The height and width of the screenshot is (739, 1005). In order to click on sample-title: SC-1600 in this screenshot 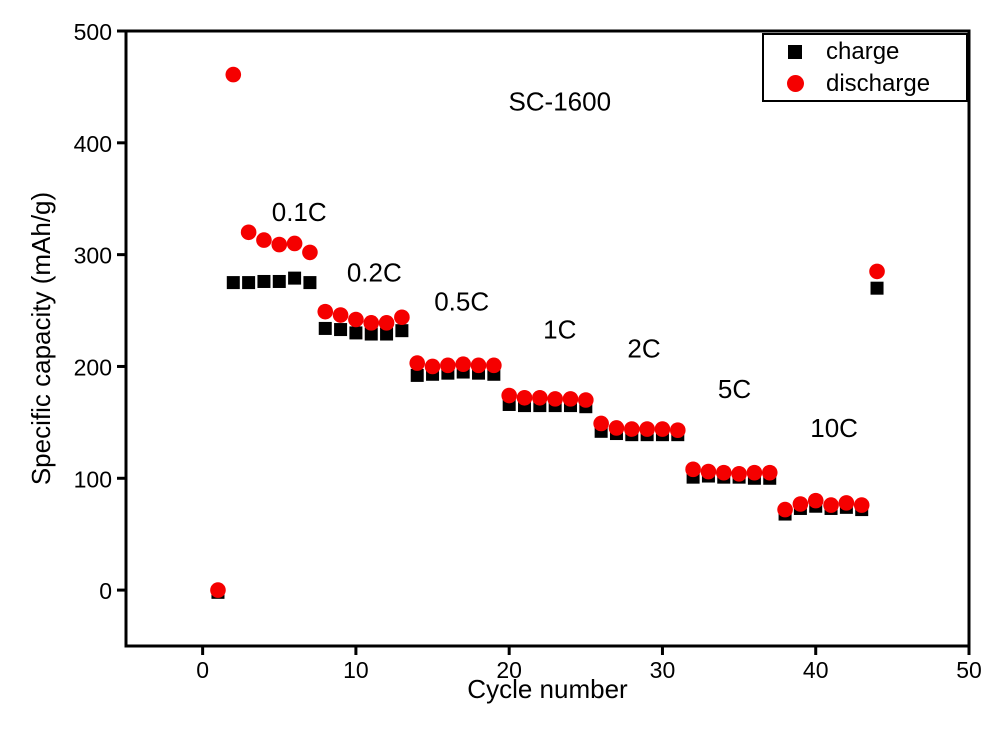, I will do `click(559, 101)`.